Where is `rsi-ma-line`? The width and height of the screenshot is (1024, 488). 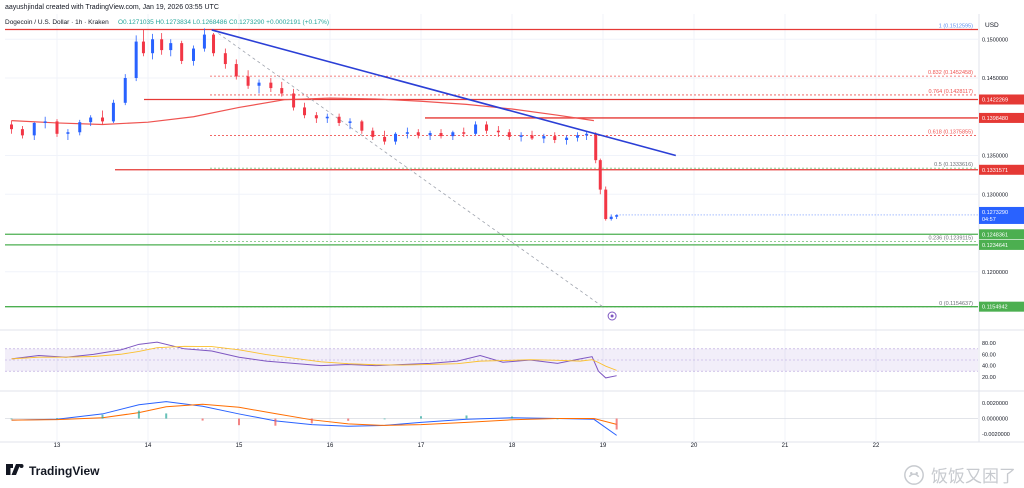 rsi-ma-line is located at coordinates (314, 358).